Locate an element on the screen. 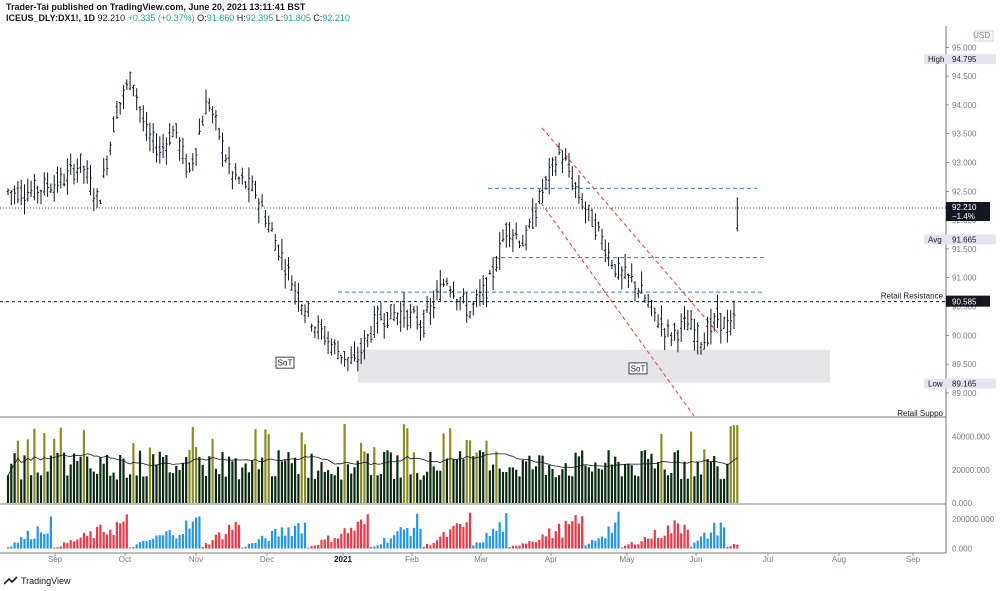  high-value: 92.395 is located at coordinates (259, 18).